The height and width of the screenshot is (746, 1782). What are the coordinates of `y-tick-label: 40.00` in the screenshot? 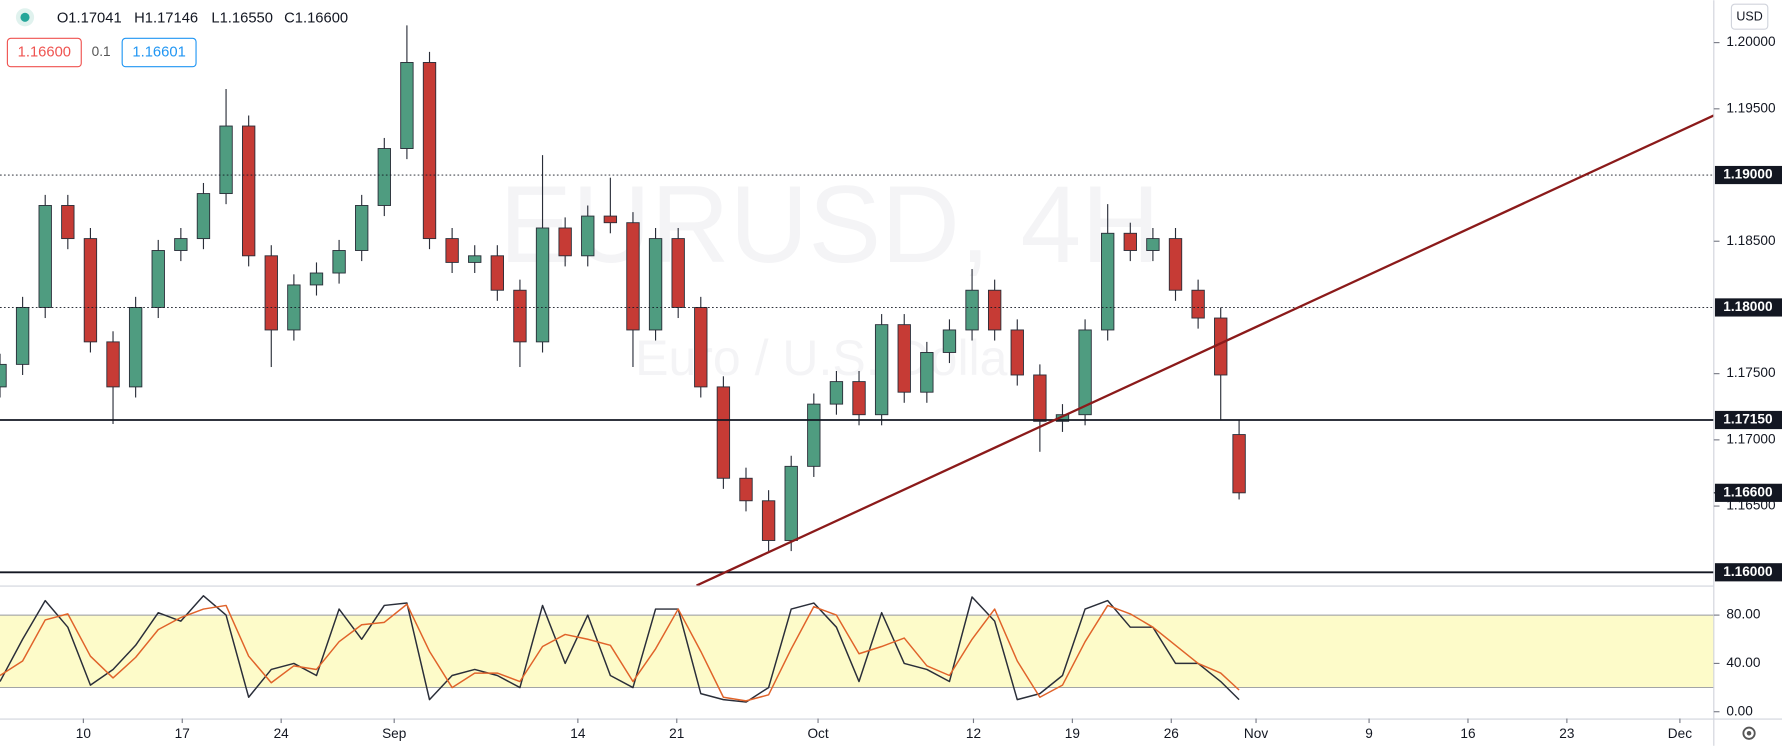 It's located at (1743, 662).